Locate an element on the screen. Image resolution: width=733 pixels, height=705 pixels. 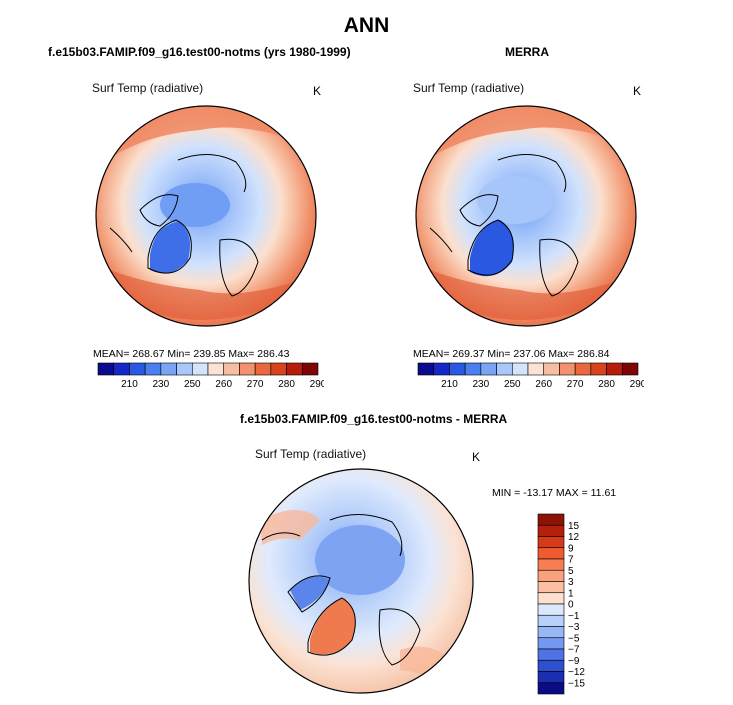
panel1-colorbar-label-3: 260 is located at coordinates (223, 384).